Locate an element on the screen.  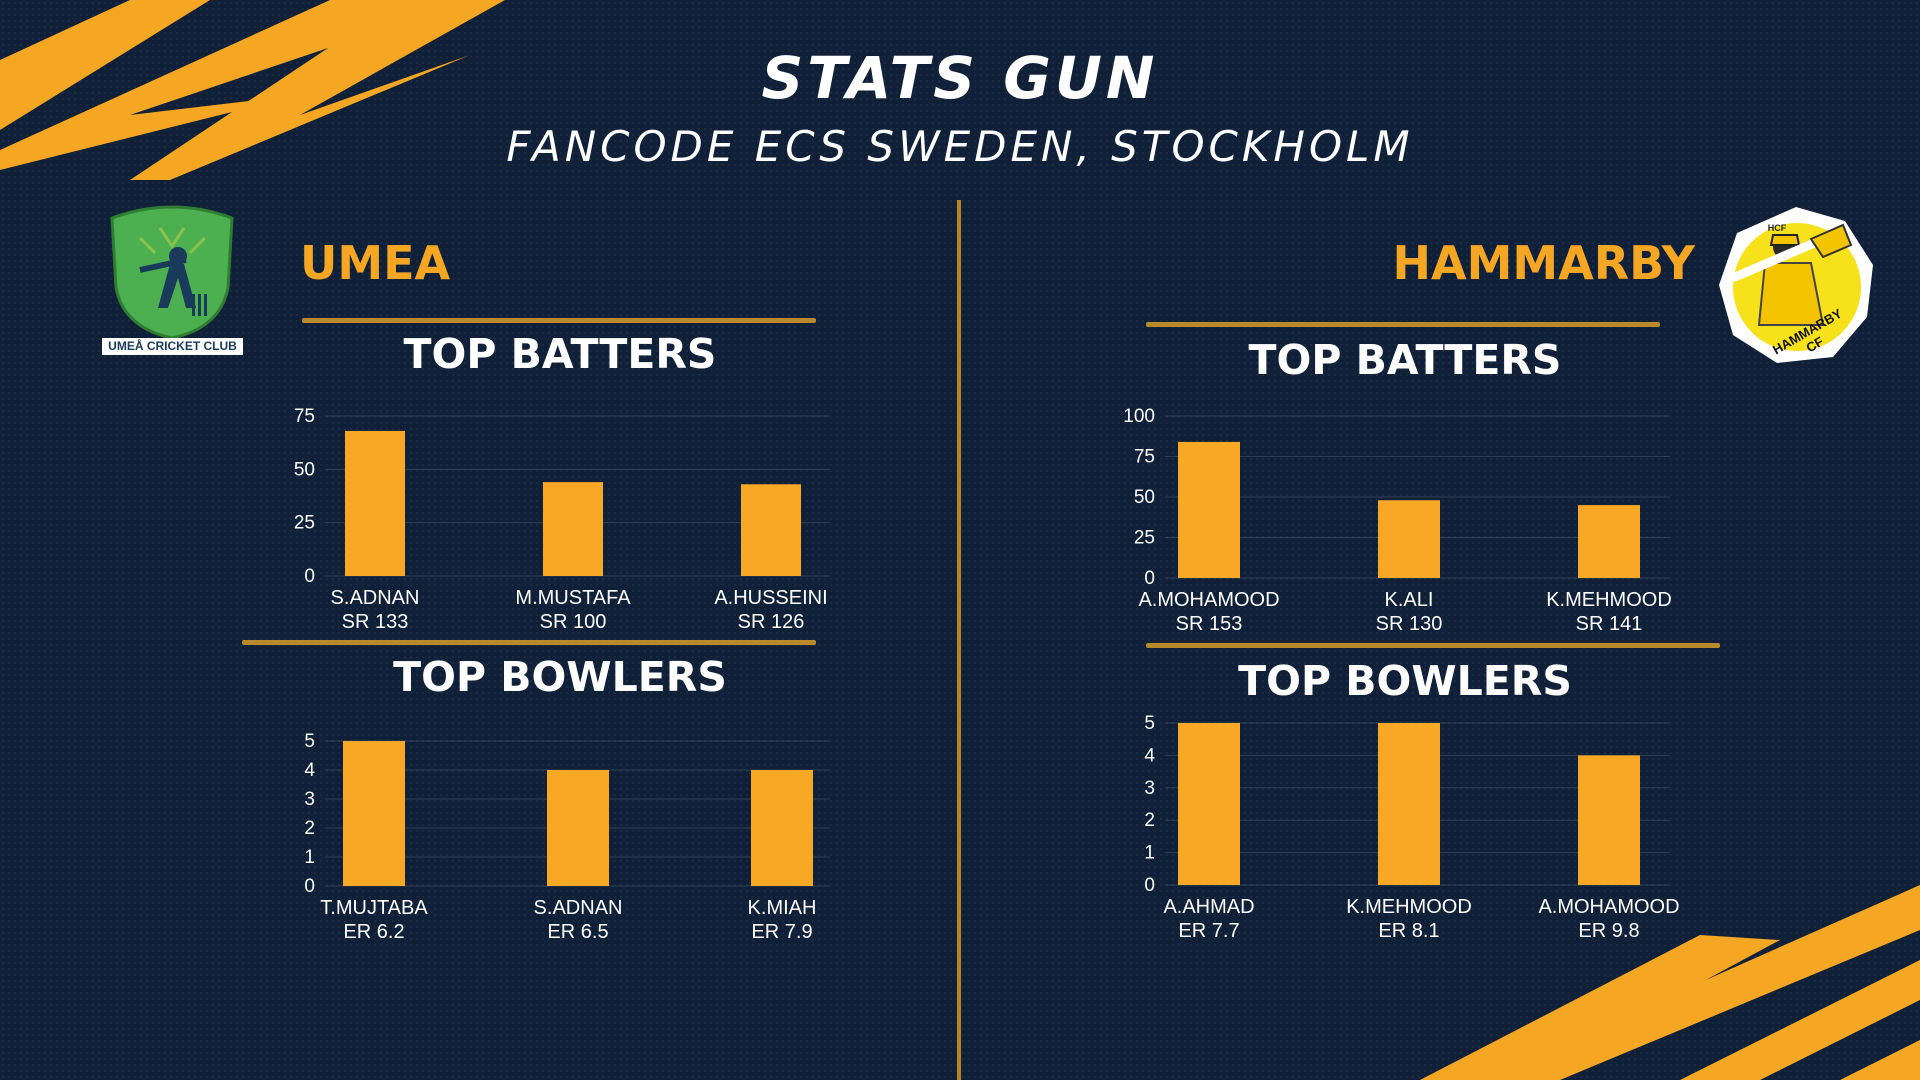
x-sublabel: SR 141 is located at coordinates (1609, 624).